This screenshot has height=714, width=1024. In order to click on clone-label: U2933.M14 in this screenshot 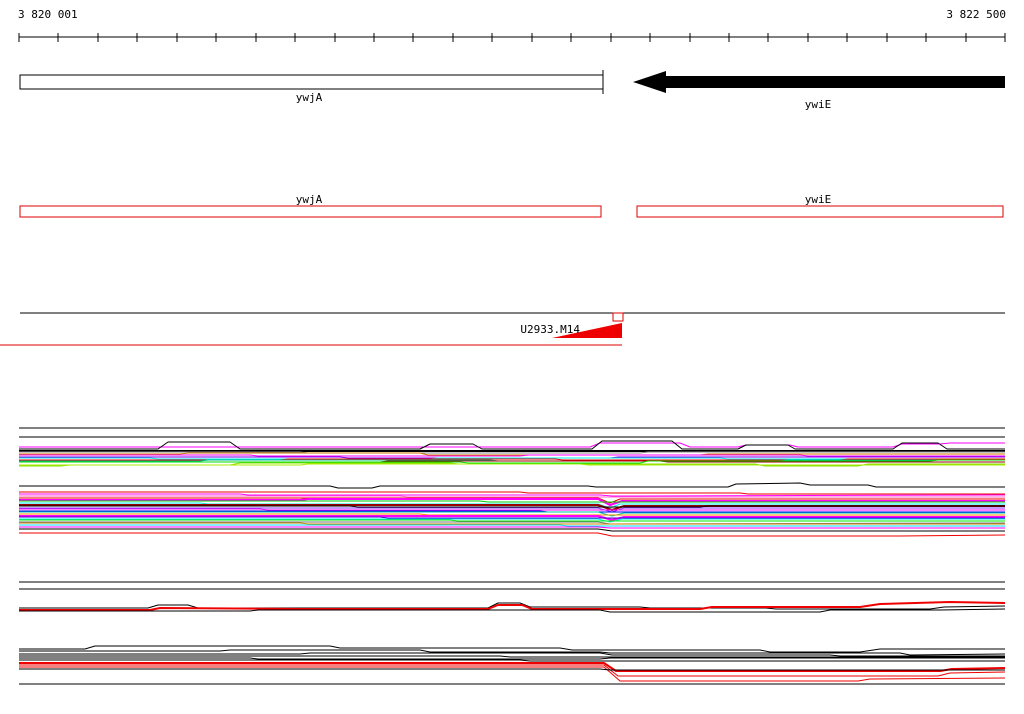, I will do `click(550, 329)`.